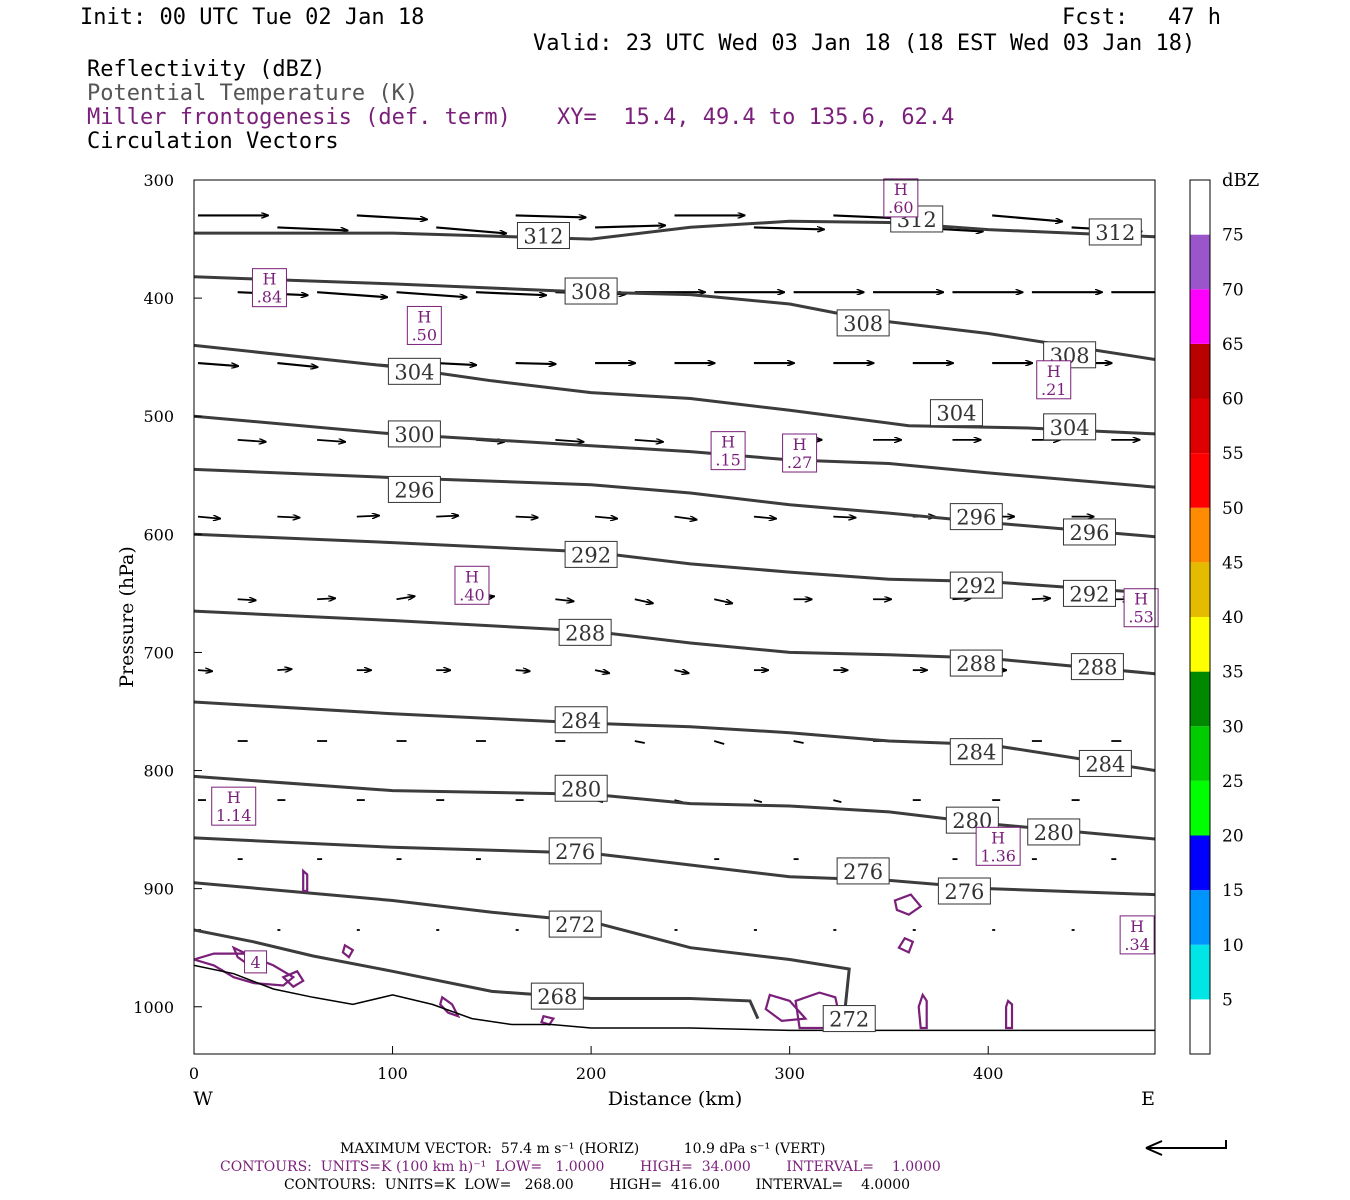  Describe the element at coordinates (557, 996) in the screenshot. I see `theta-label-268: 268` at that location.